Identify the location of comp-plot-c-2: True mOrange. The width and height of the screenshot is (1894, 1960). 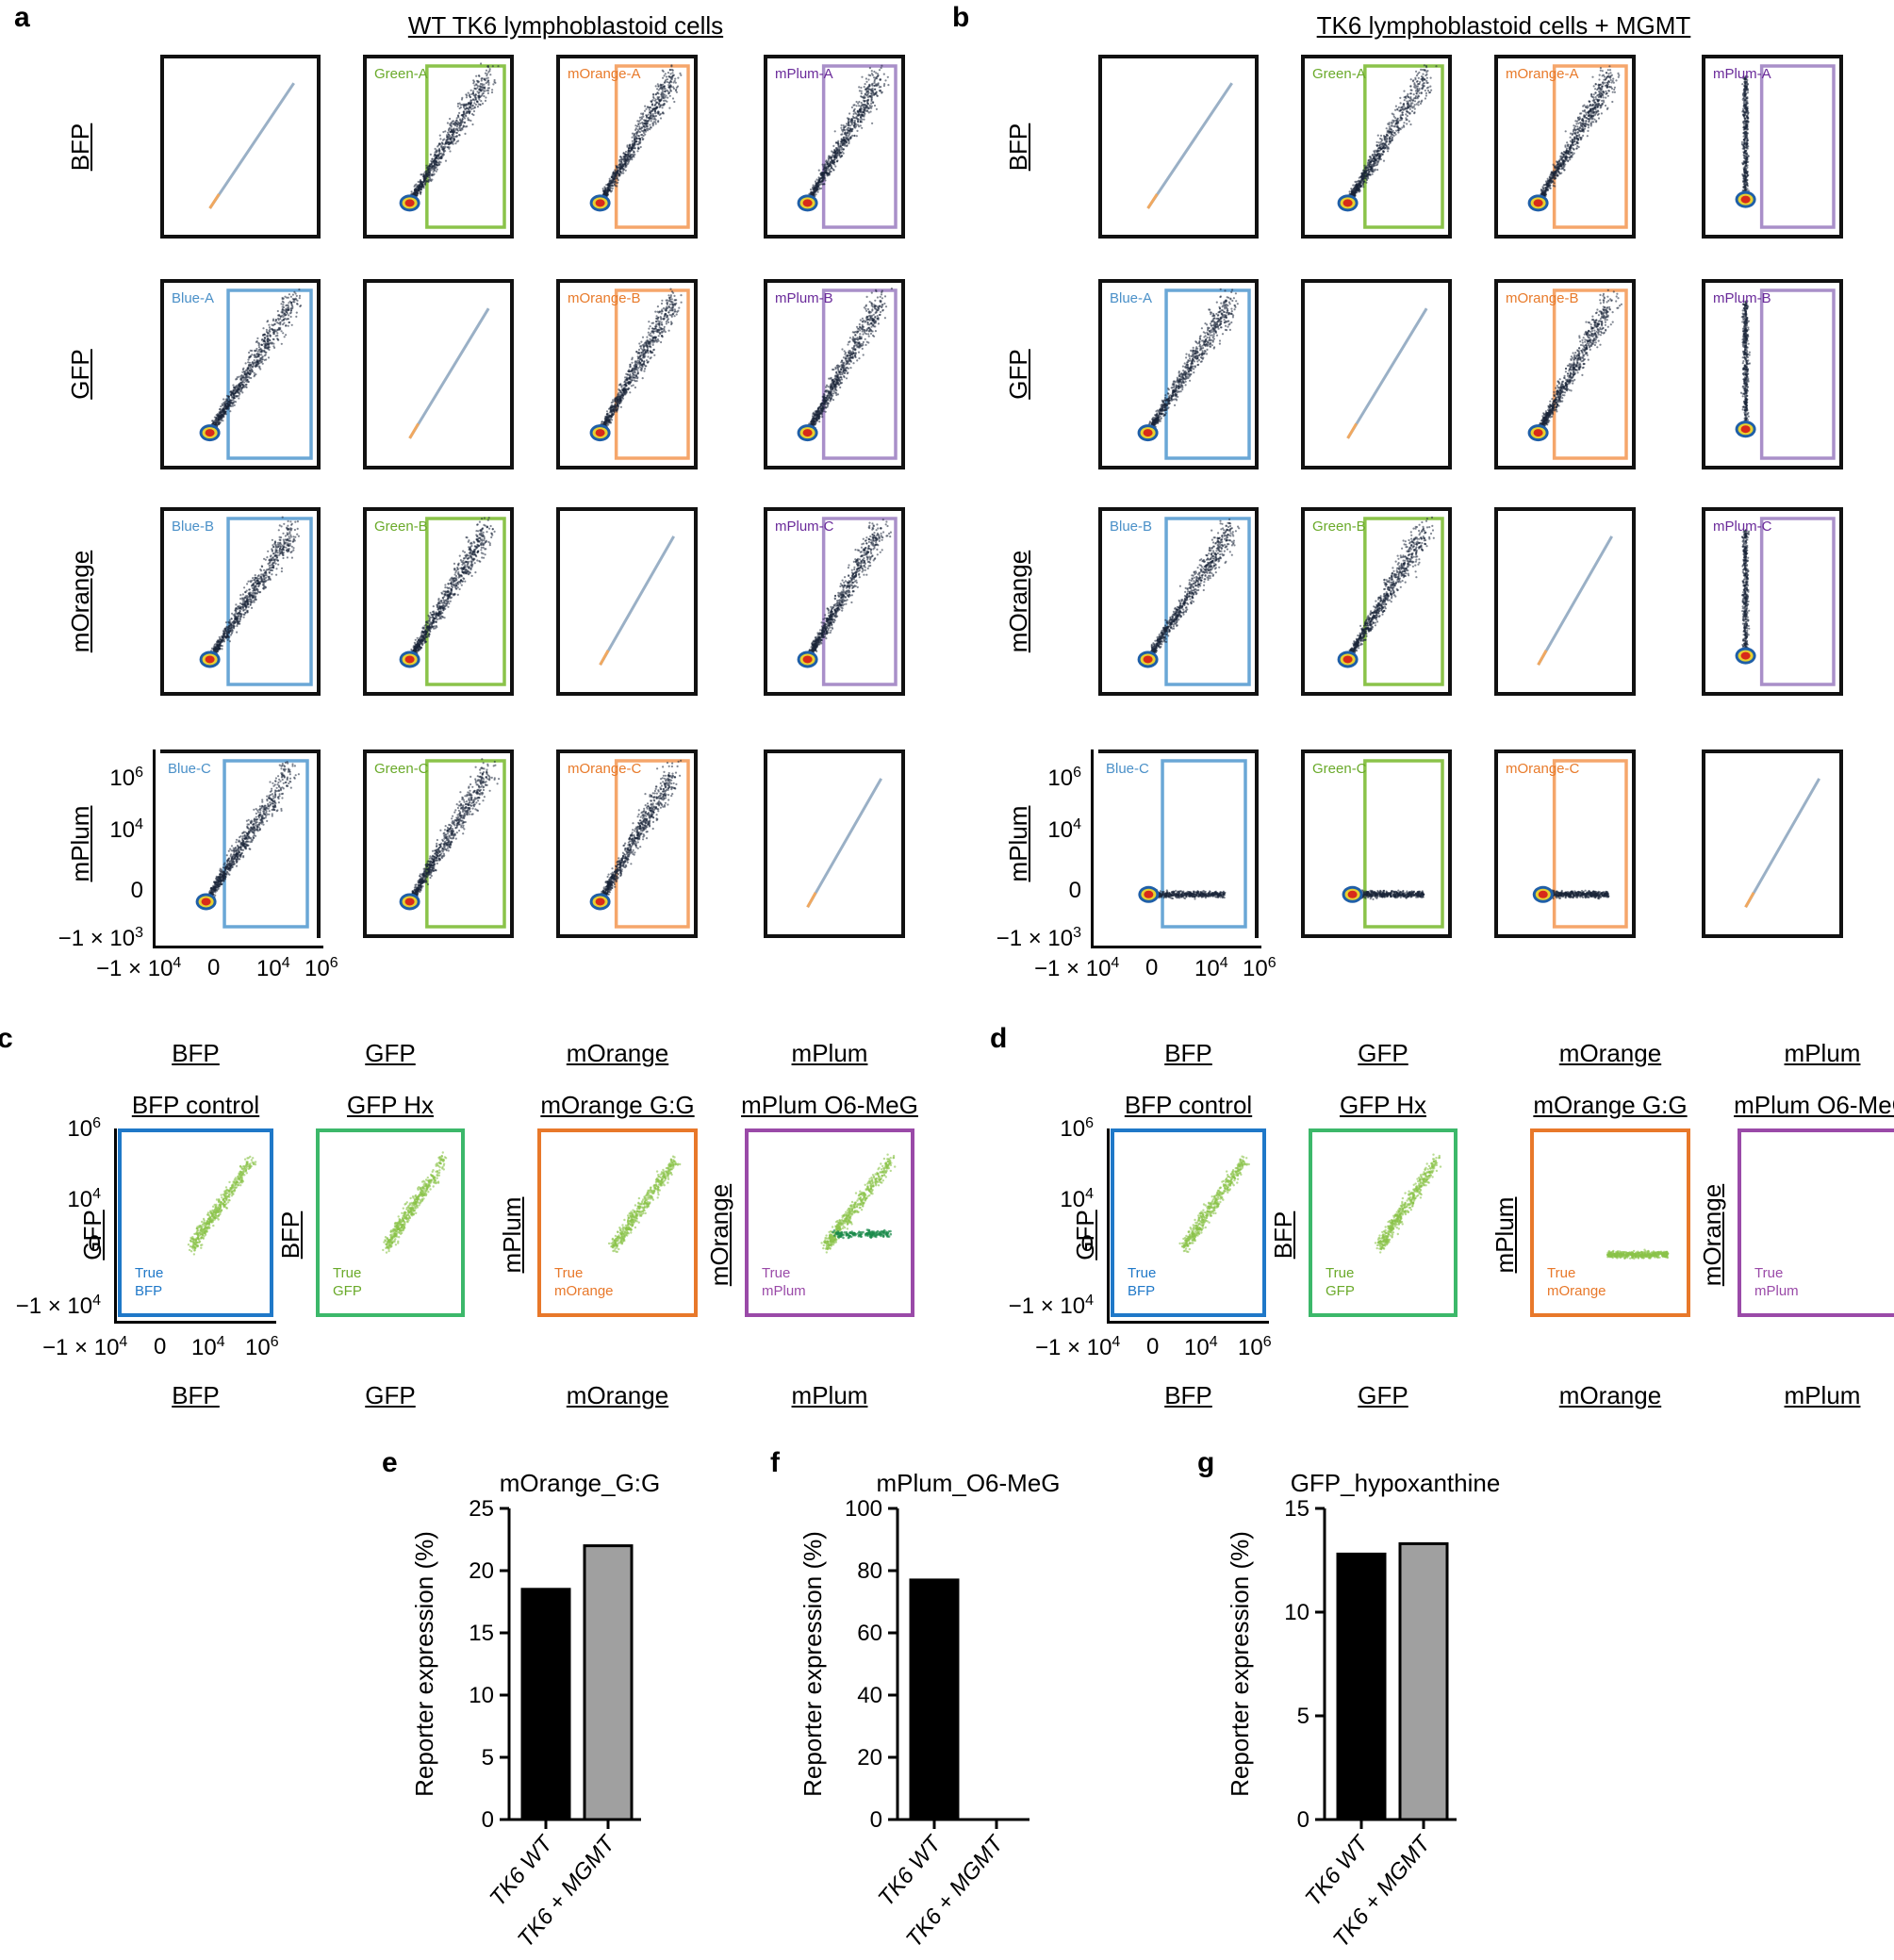
(617, 1222).